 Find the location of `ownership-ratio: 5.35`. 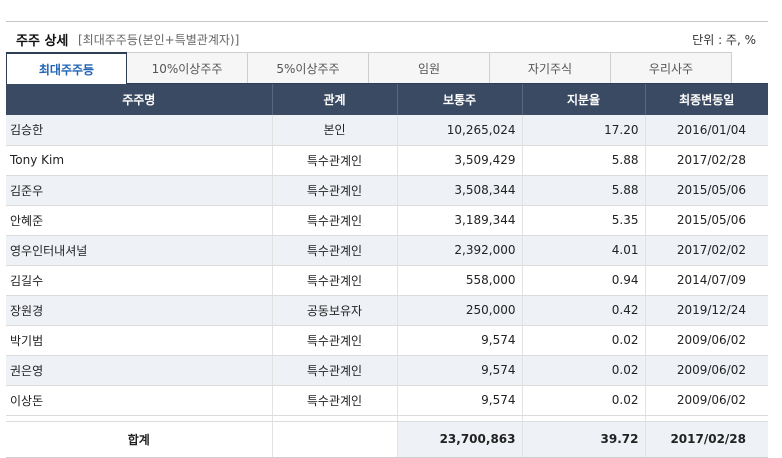

ownership-ratio: 5.35 is located at coordinates (584, 220).